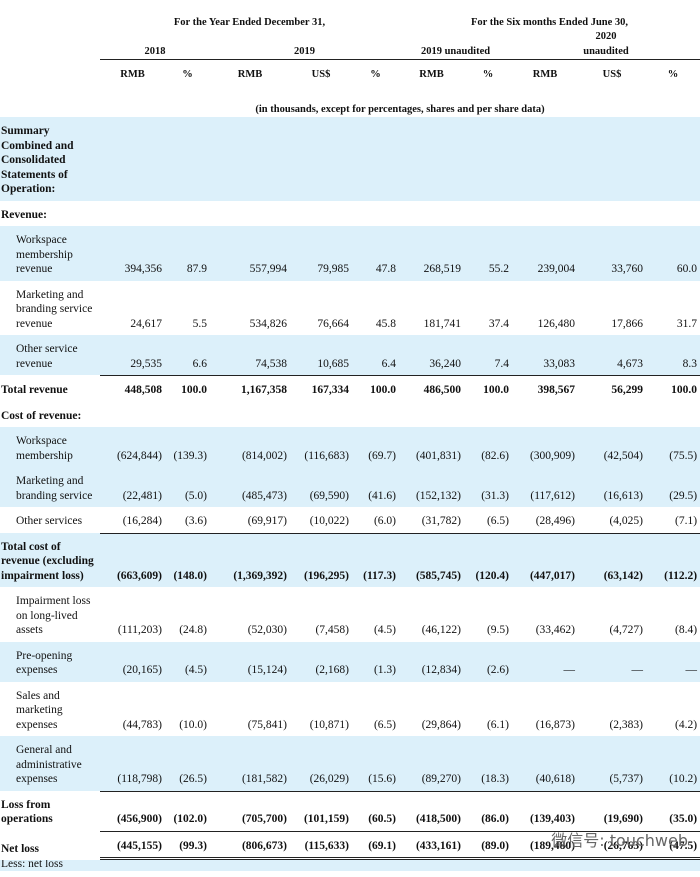 This screenshot has width=700, height=877. Describe the element at coordinates (488, 487) in the screenshot. I see `cell-value: (31.3)` at that location.